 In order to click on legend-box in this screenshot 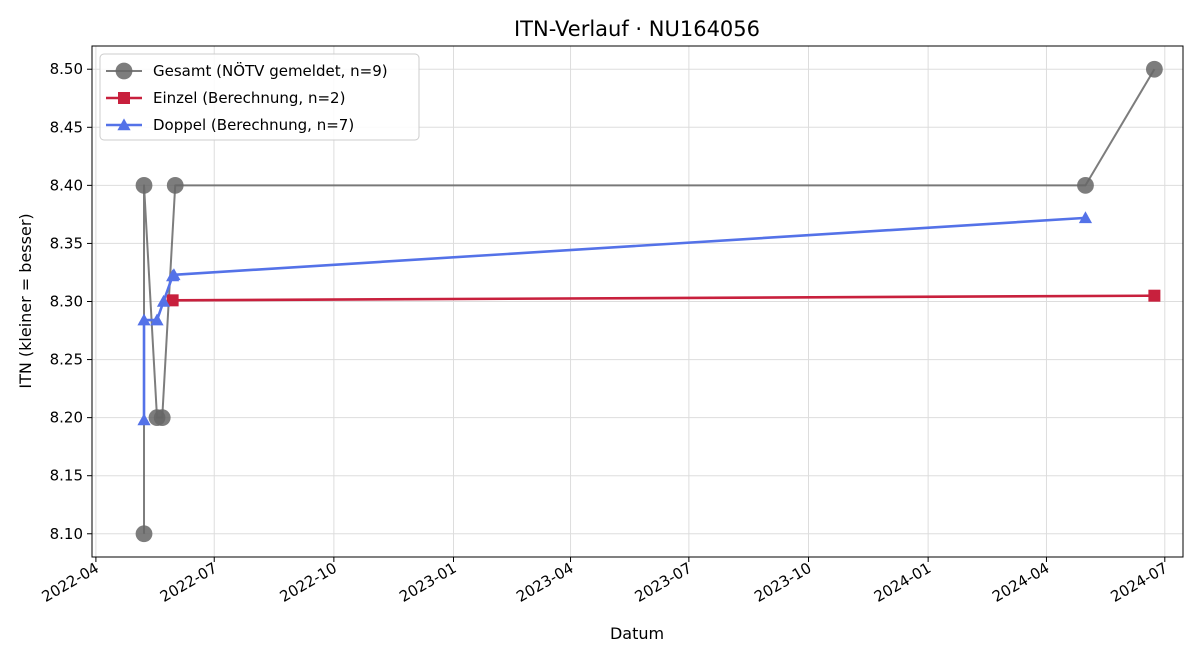, I will do `click(259, 97)`.